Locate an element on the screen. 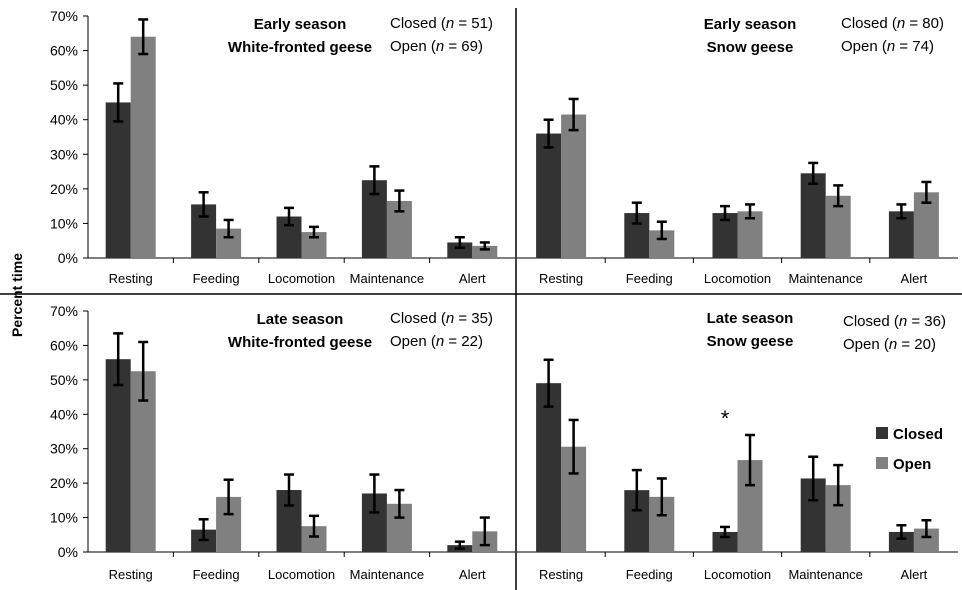 The width and height of the screenshot is (962, 590). sample-size: Open (n = 69) is located at coordinates (436, 46).